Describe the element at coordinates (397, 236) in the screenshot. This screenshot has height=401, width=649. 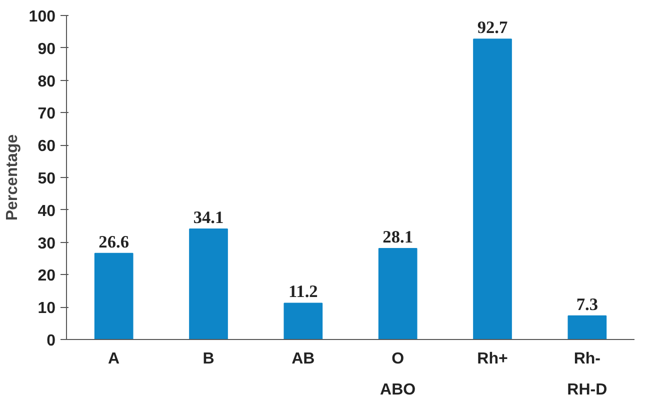
I see `data-label: 28.1` at that location.